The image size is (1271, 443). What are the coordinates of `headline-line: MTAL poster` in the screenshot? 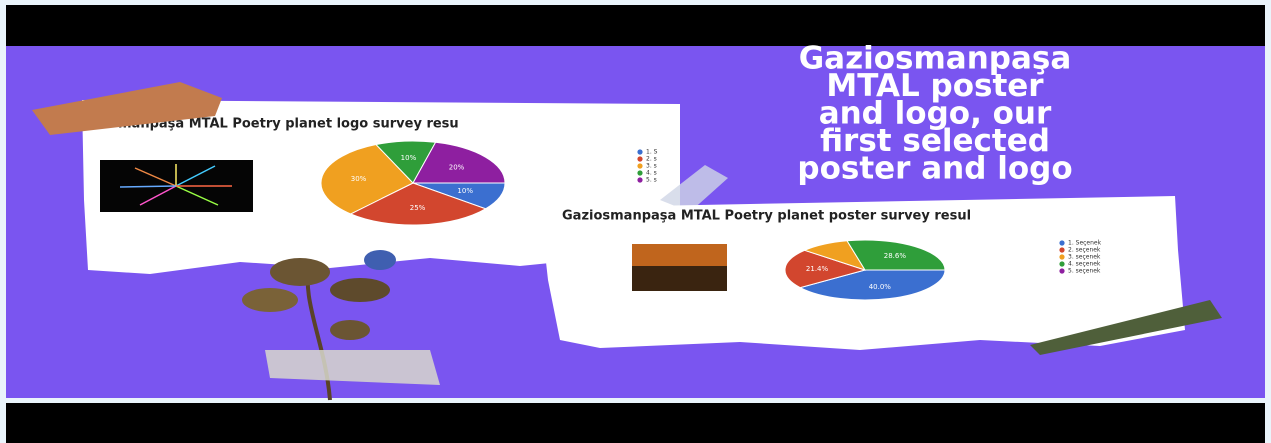 It's located at (935, 86).